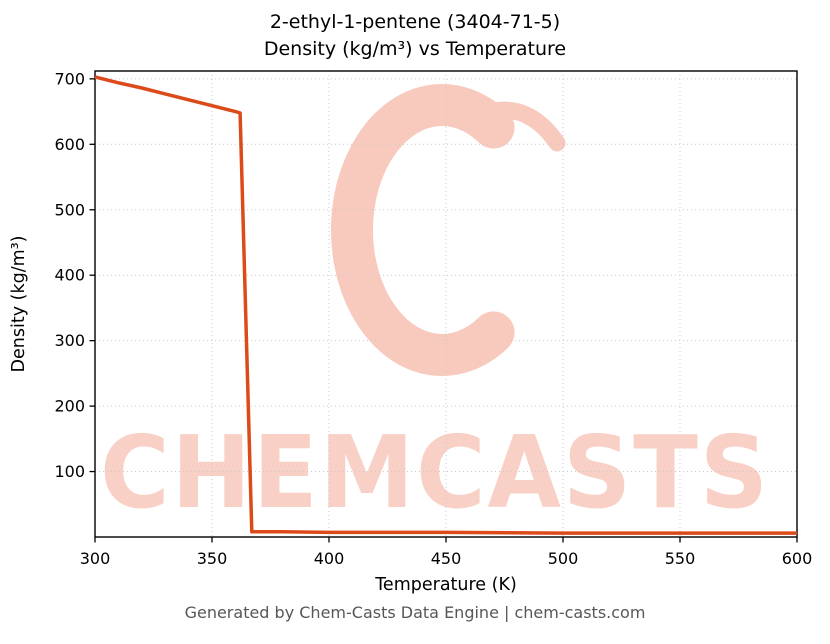  Describe the element at coordinates (69, 406) in the screenshot. I see `y-tick-label: 200` at that location.